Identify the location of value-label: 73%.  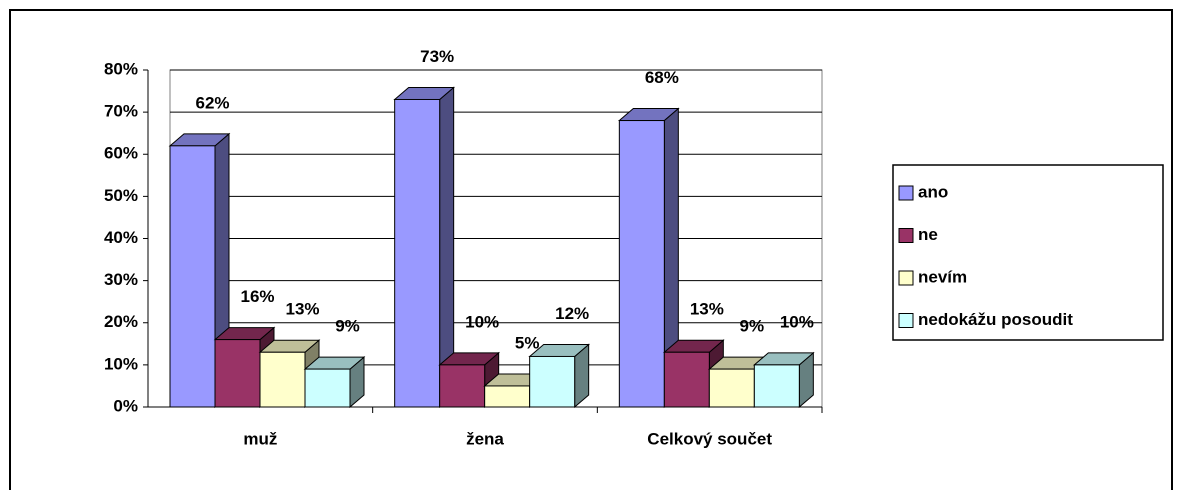
(437, 56).